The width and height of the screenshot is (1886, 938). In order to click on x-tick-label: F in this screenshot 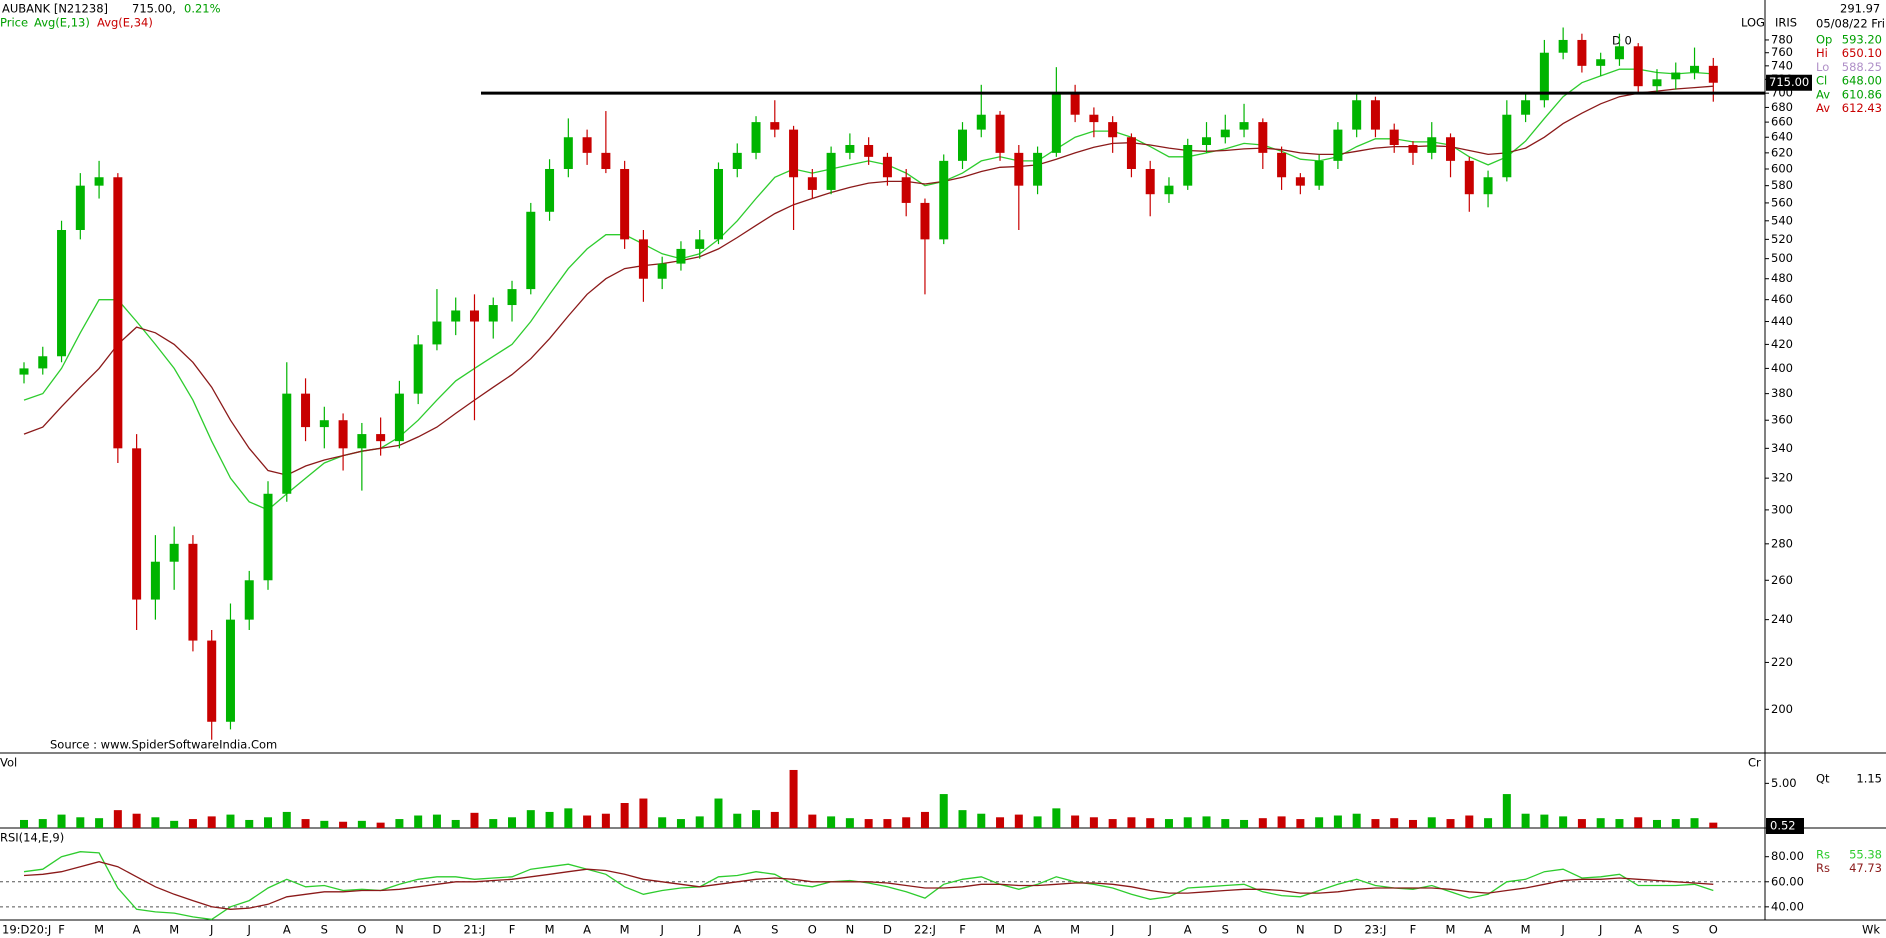, I will do `click(512, 930)`.